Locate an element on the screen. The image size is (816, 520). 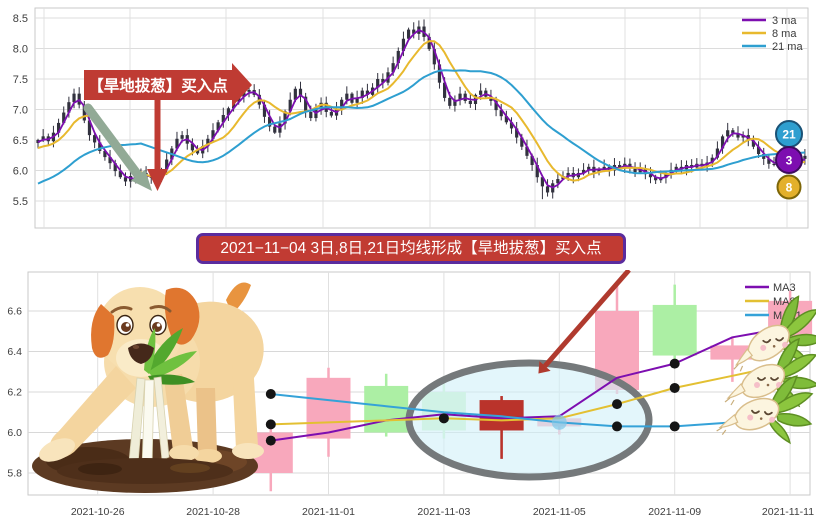
ytick-label: 6.2 is located at coordinates (14, 393).